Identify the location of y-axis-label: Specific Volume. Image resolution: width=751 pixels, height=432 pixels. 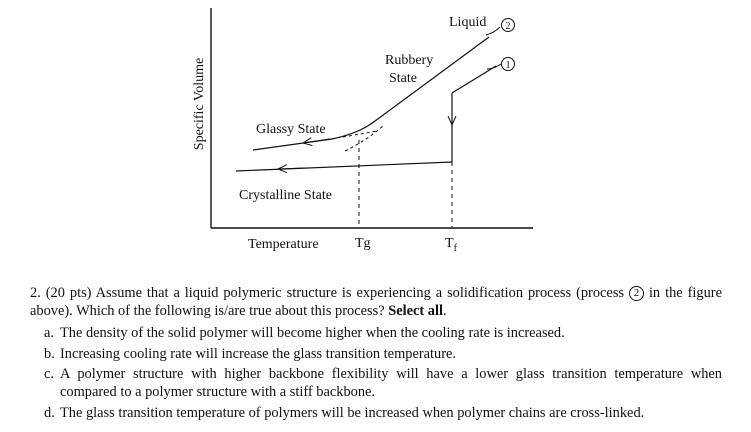
(199, 104).